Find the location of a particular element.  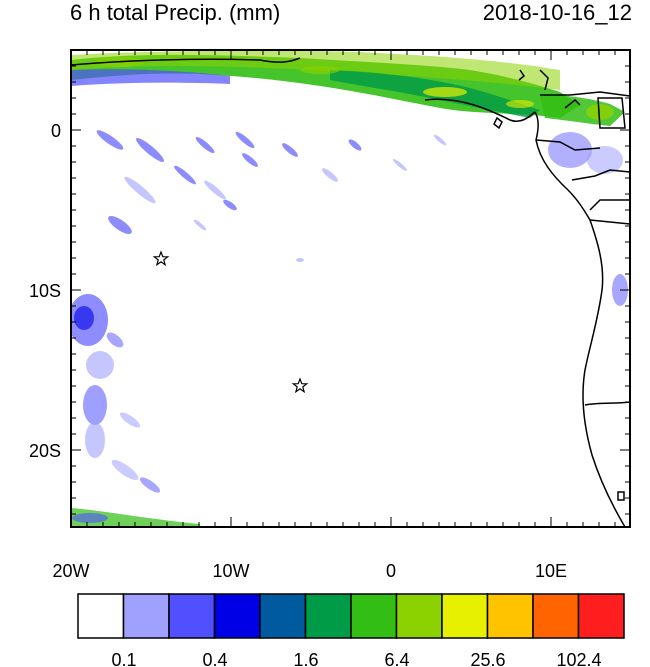

lat-label-10s: 10S is located at coordinates (45, 291).